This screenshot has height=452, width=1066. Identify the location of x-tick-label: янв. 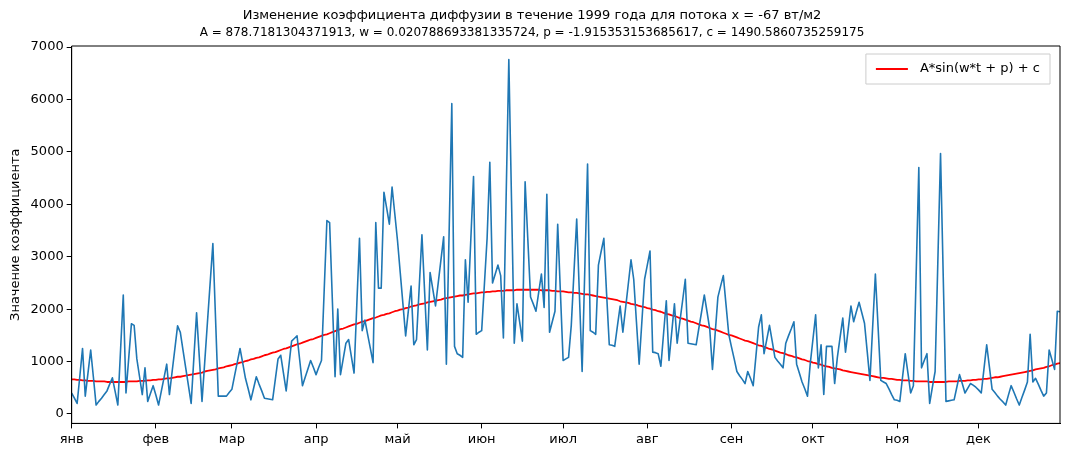
(71, 438).